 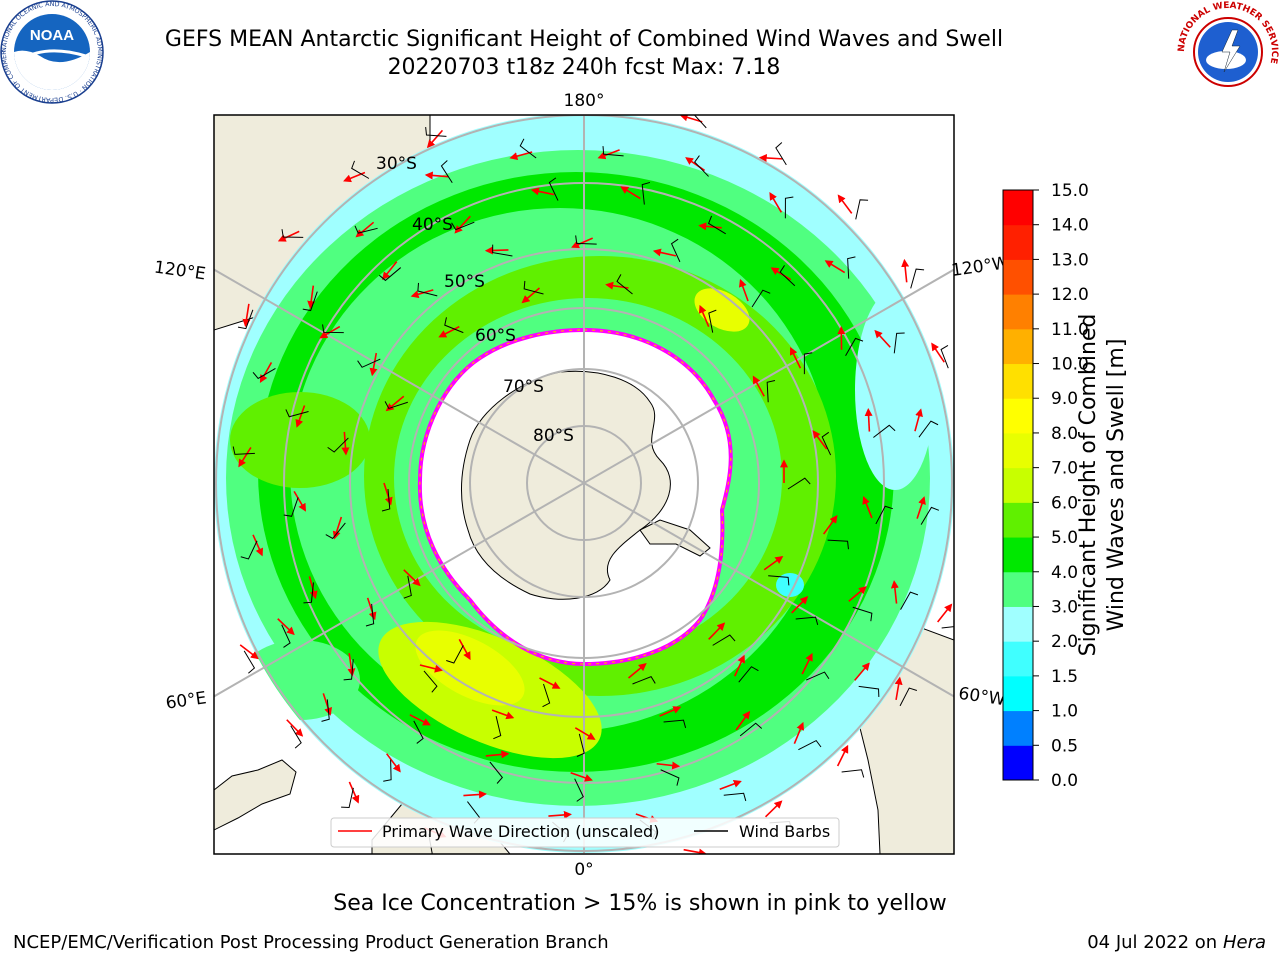 I want to click on lon-label-120e: 120°E, so click(x=180, y=270).